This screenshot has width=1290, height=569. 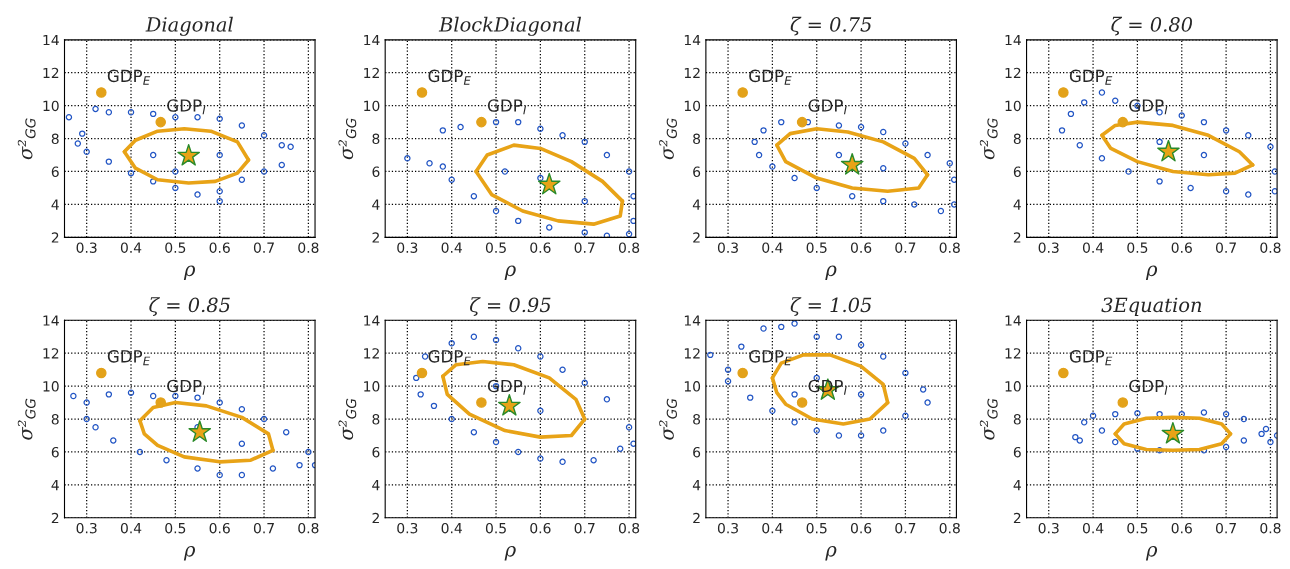 What do you see at coordinates (1152, 26) in the screenshot?
I see `chart-title: ζ = 0.80` at bounding box center [1152, 26].